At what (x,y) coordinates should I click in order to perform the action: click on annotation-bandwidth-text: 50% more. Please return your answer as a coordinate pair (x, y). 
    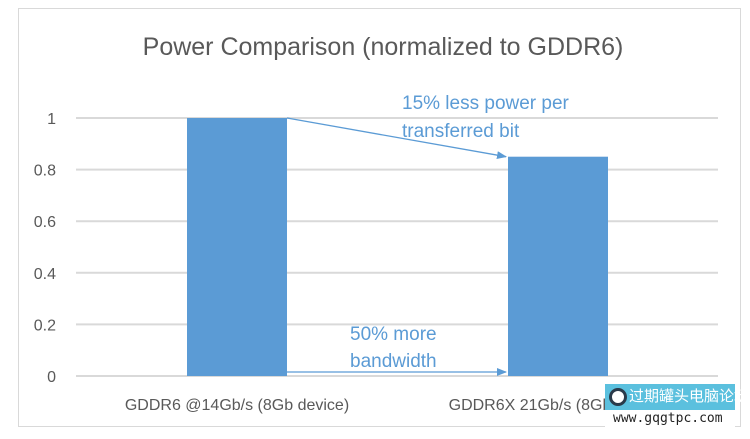
    Looking at the image, I should click on (393, 334).